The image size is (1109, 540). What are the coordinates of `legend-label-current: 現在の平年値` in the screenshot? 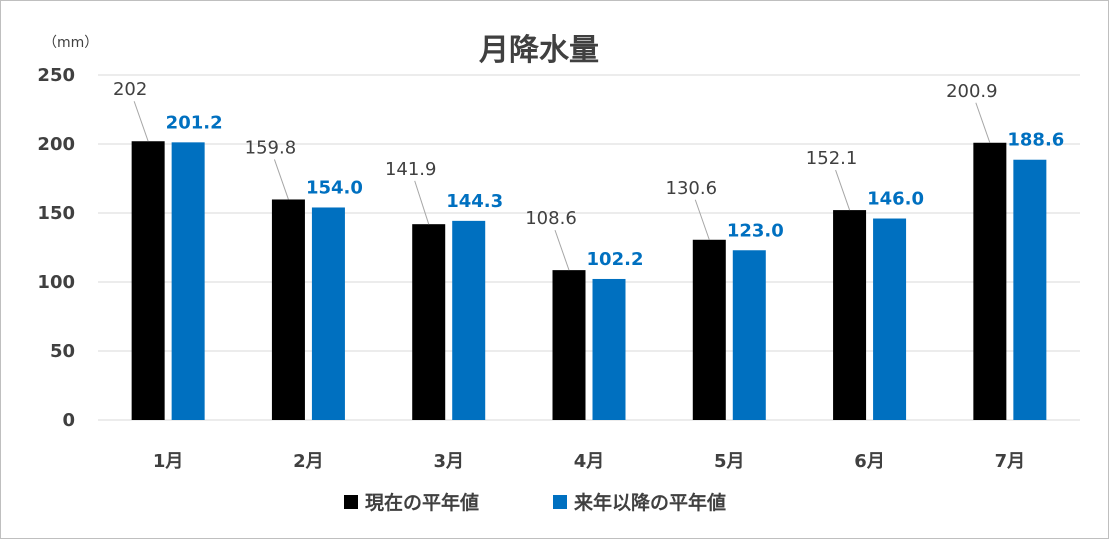 It's located at (422, 502).